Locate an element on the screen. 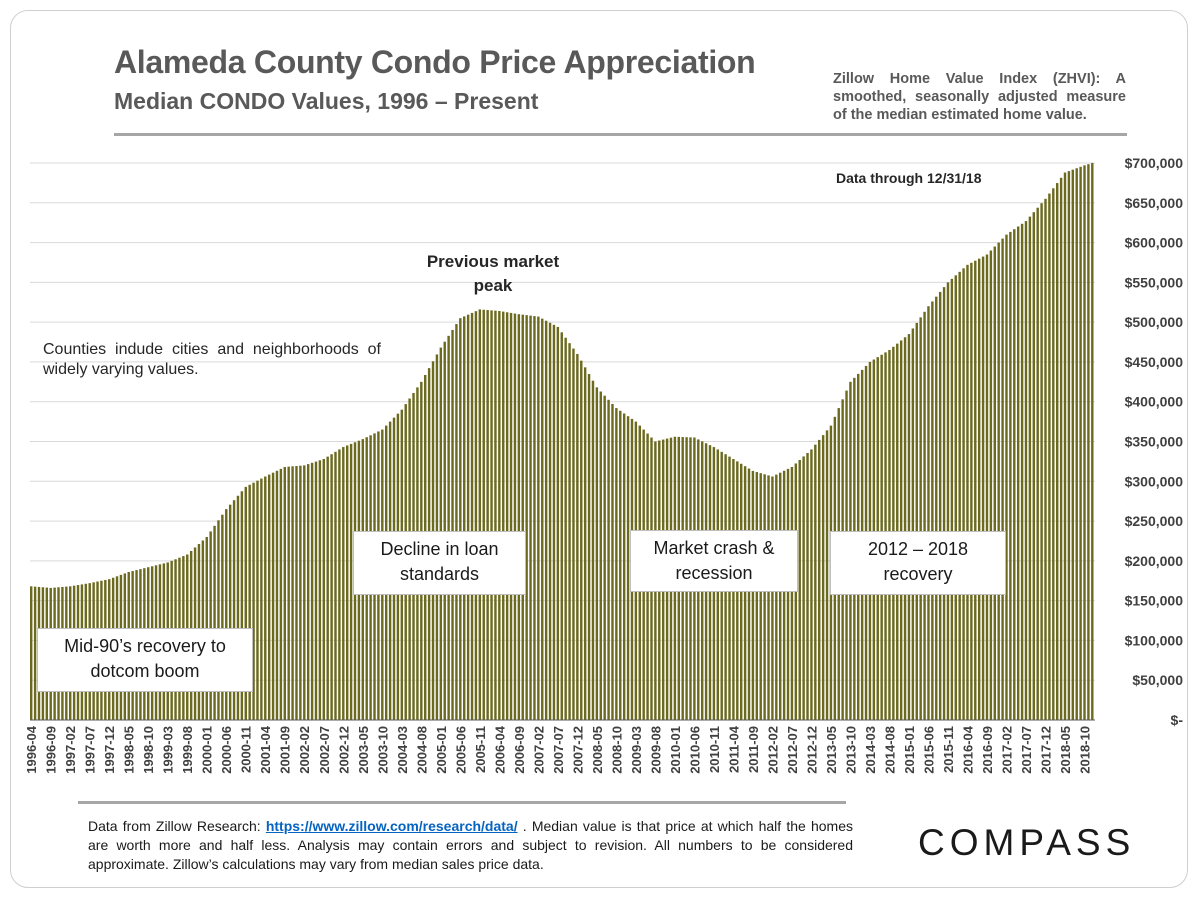 The width and height of the screenshot is (1200, 900). decline-callout: Decline in loan standards is located at coordinates (439, 563).